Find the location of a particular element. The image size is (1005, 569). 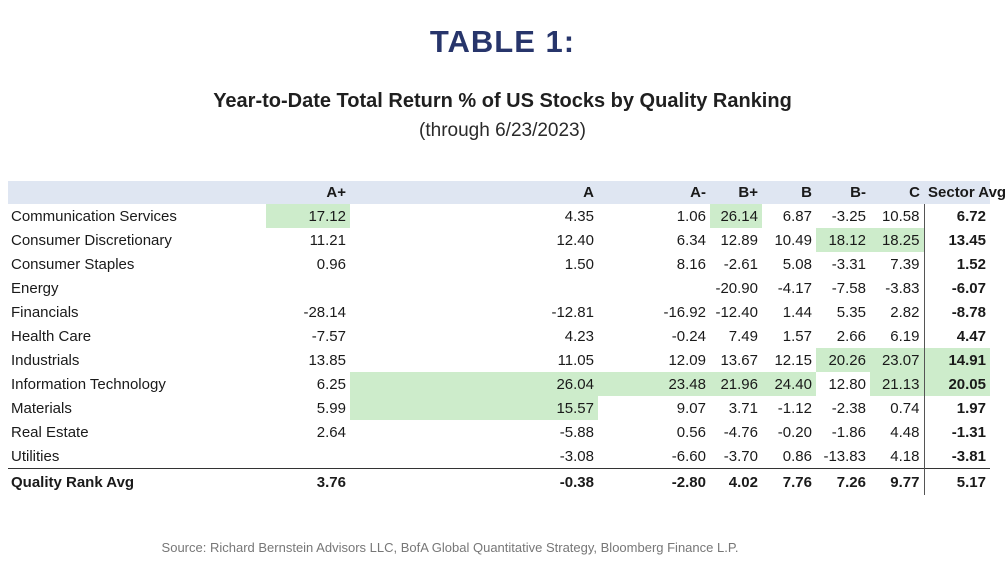

table-row: Energy -20.90 -4.17 -7.58 -3.83 -6.07 is located at coordinates (499, 288).